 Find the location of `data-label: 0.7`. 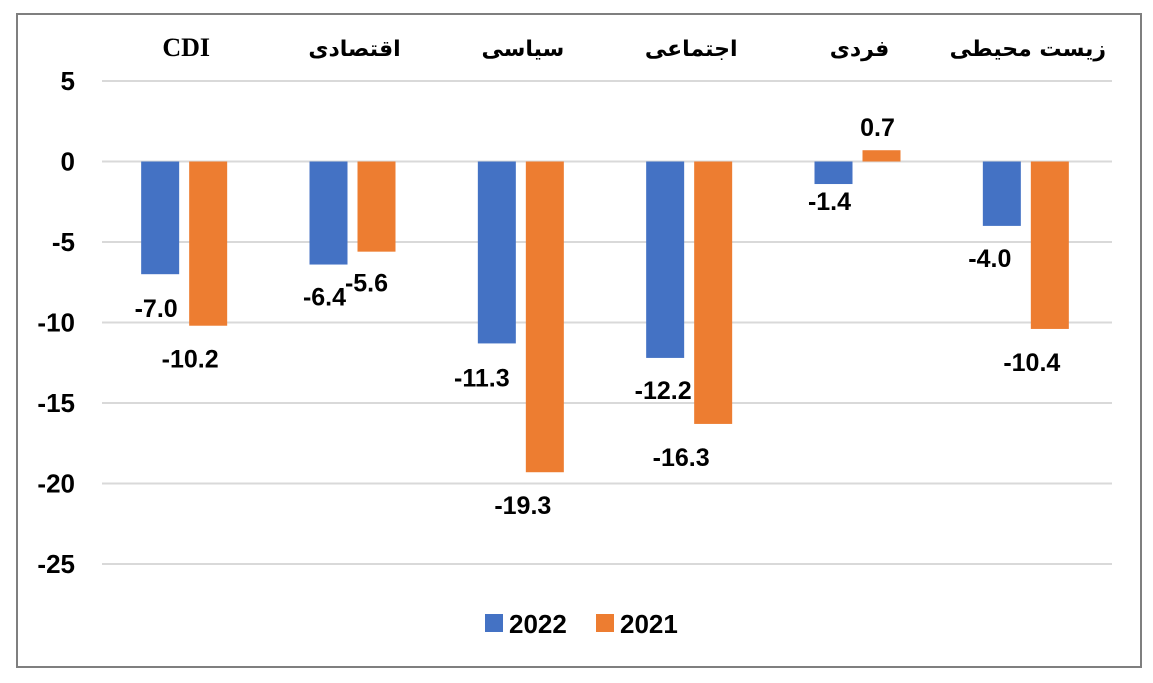

data-label: 0.7 is located at coordinates (877, 128).